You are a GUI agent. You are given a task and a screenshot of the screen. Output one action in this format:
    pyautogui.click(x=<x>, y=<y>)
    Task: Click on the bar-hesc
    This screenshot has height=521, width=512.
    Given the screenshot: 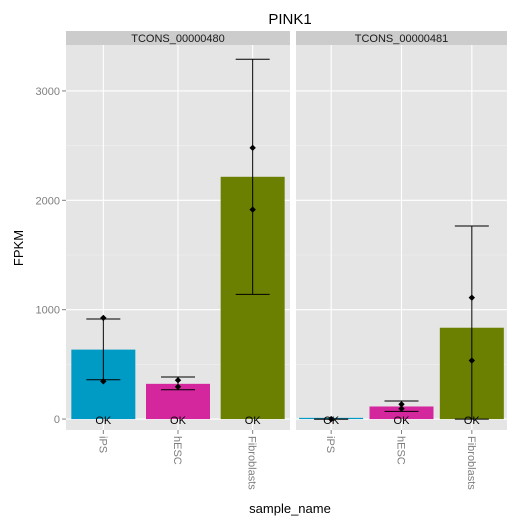 What is the action you would take?
    pyautogui.click(x=401, y=413)
    